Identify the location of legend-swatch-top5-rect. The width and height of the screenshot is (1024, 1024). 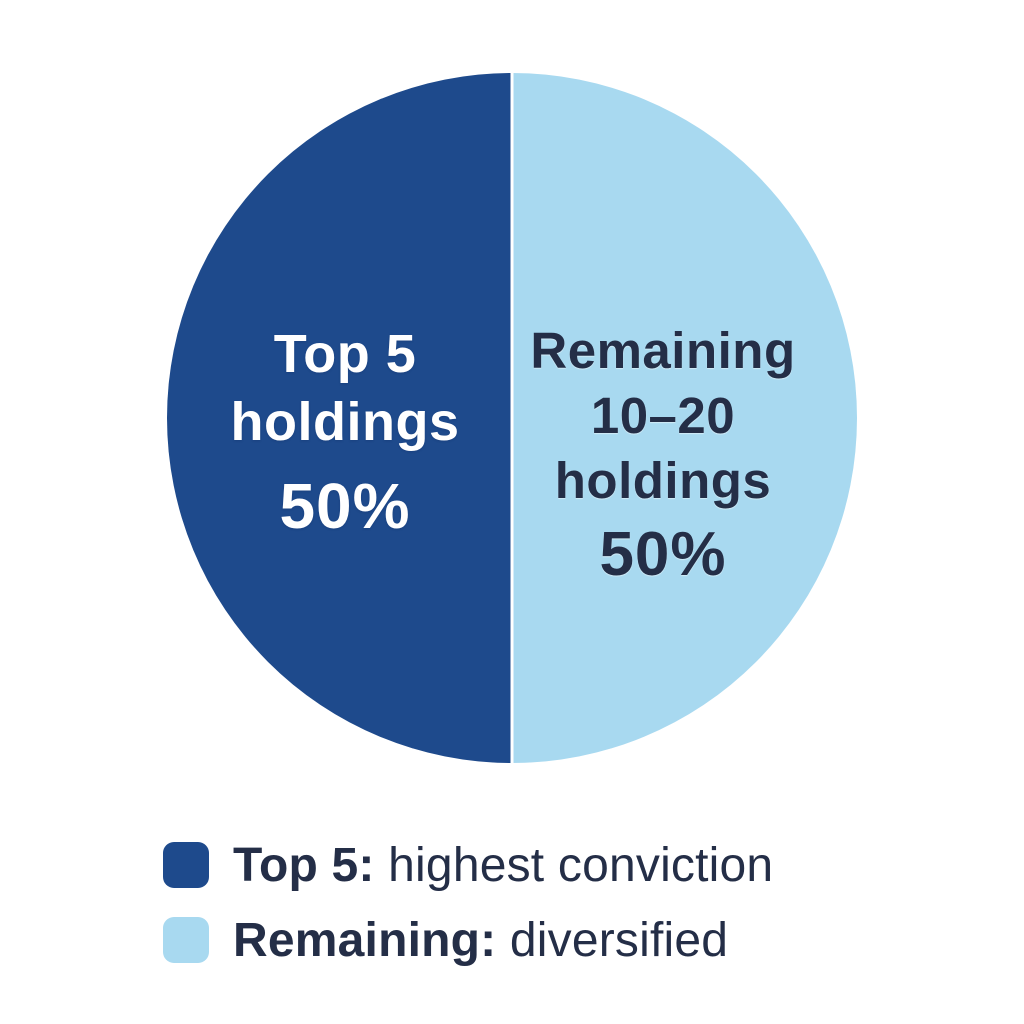
(186, 865).